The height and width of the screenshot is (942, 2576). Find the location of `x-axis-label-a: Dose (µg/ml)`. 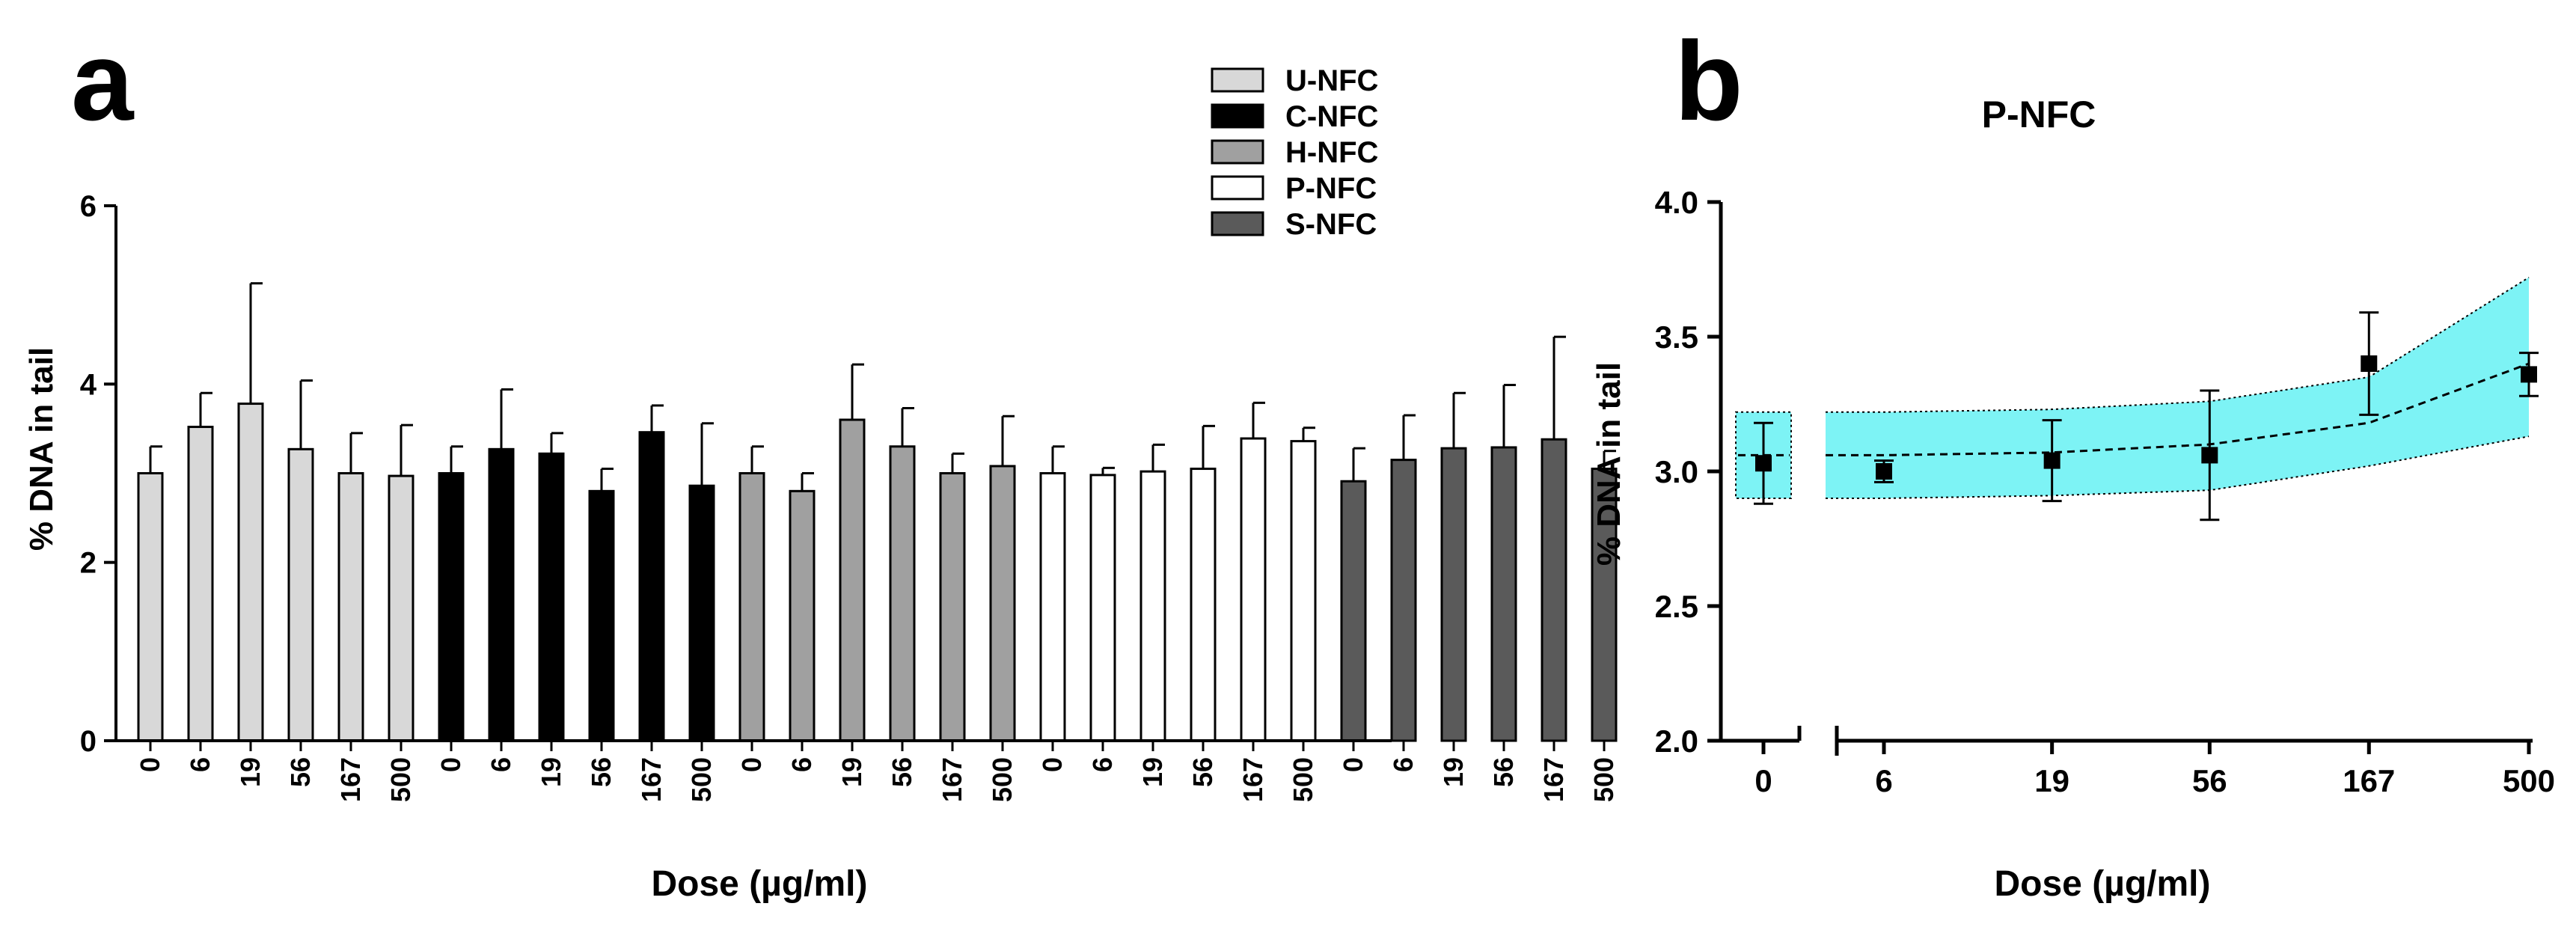

x-axis-label-a: Dose (µg/ml) is located at coordinates (759, 884).